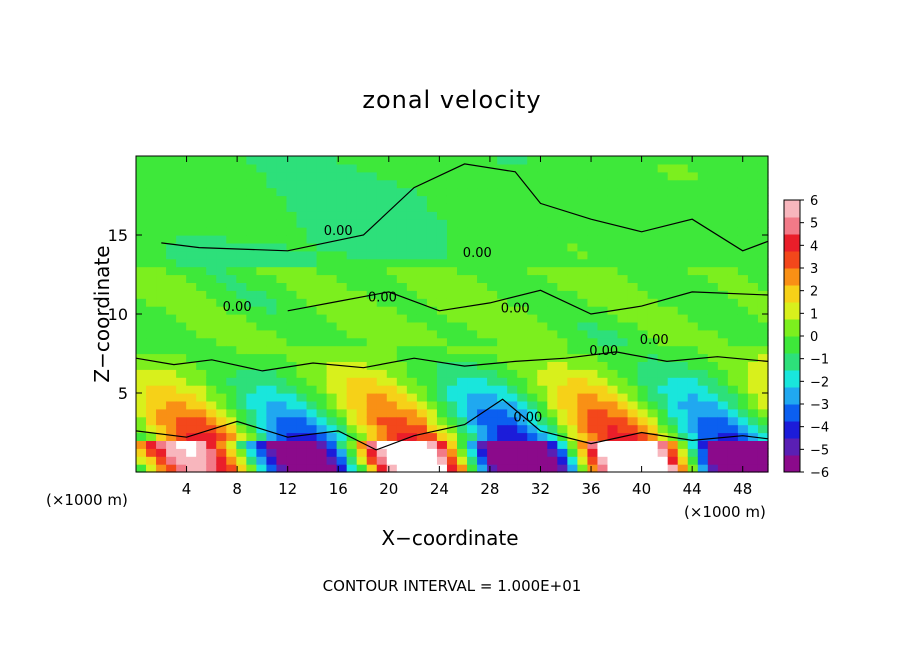 The height and width of the screenshot is (658, 904). I want to click on colorbar-tick-label: 5, so click(814, 224).